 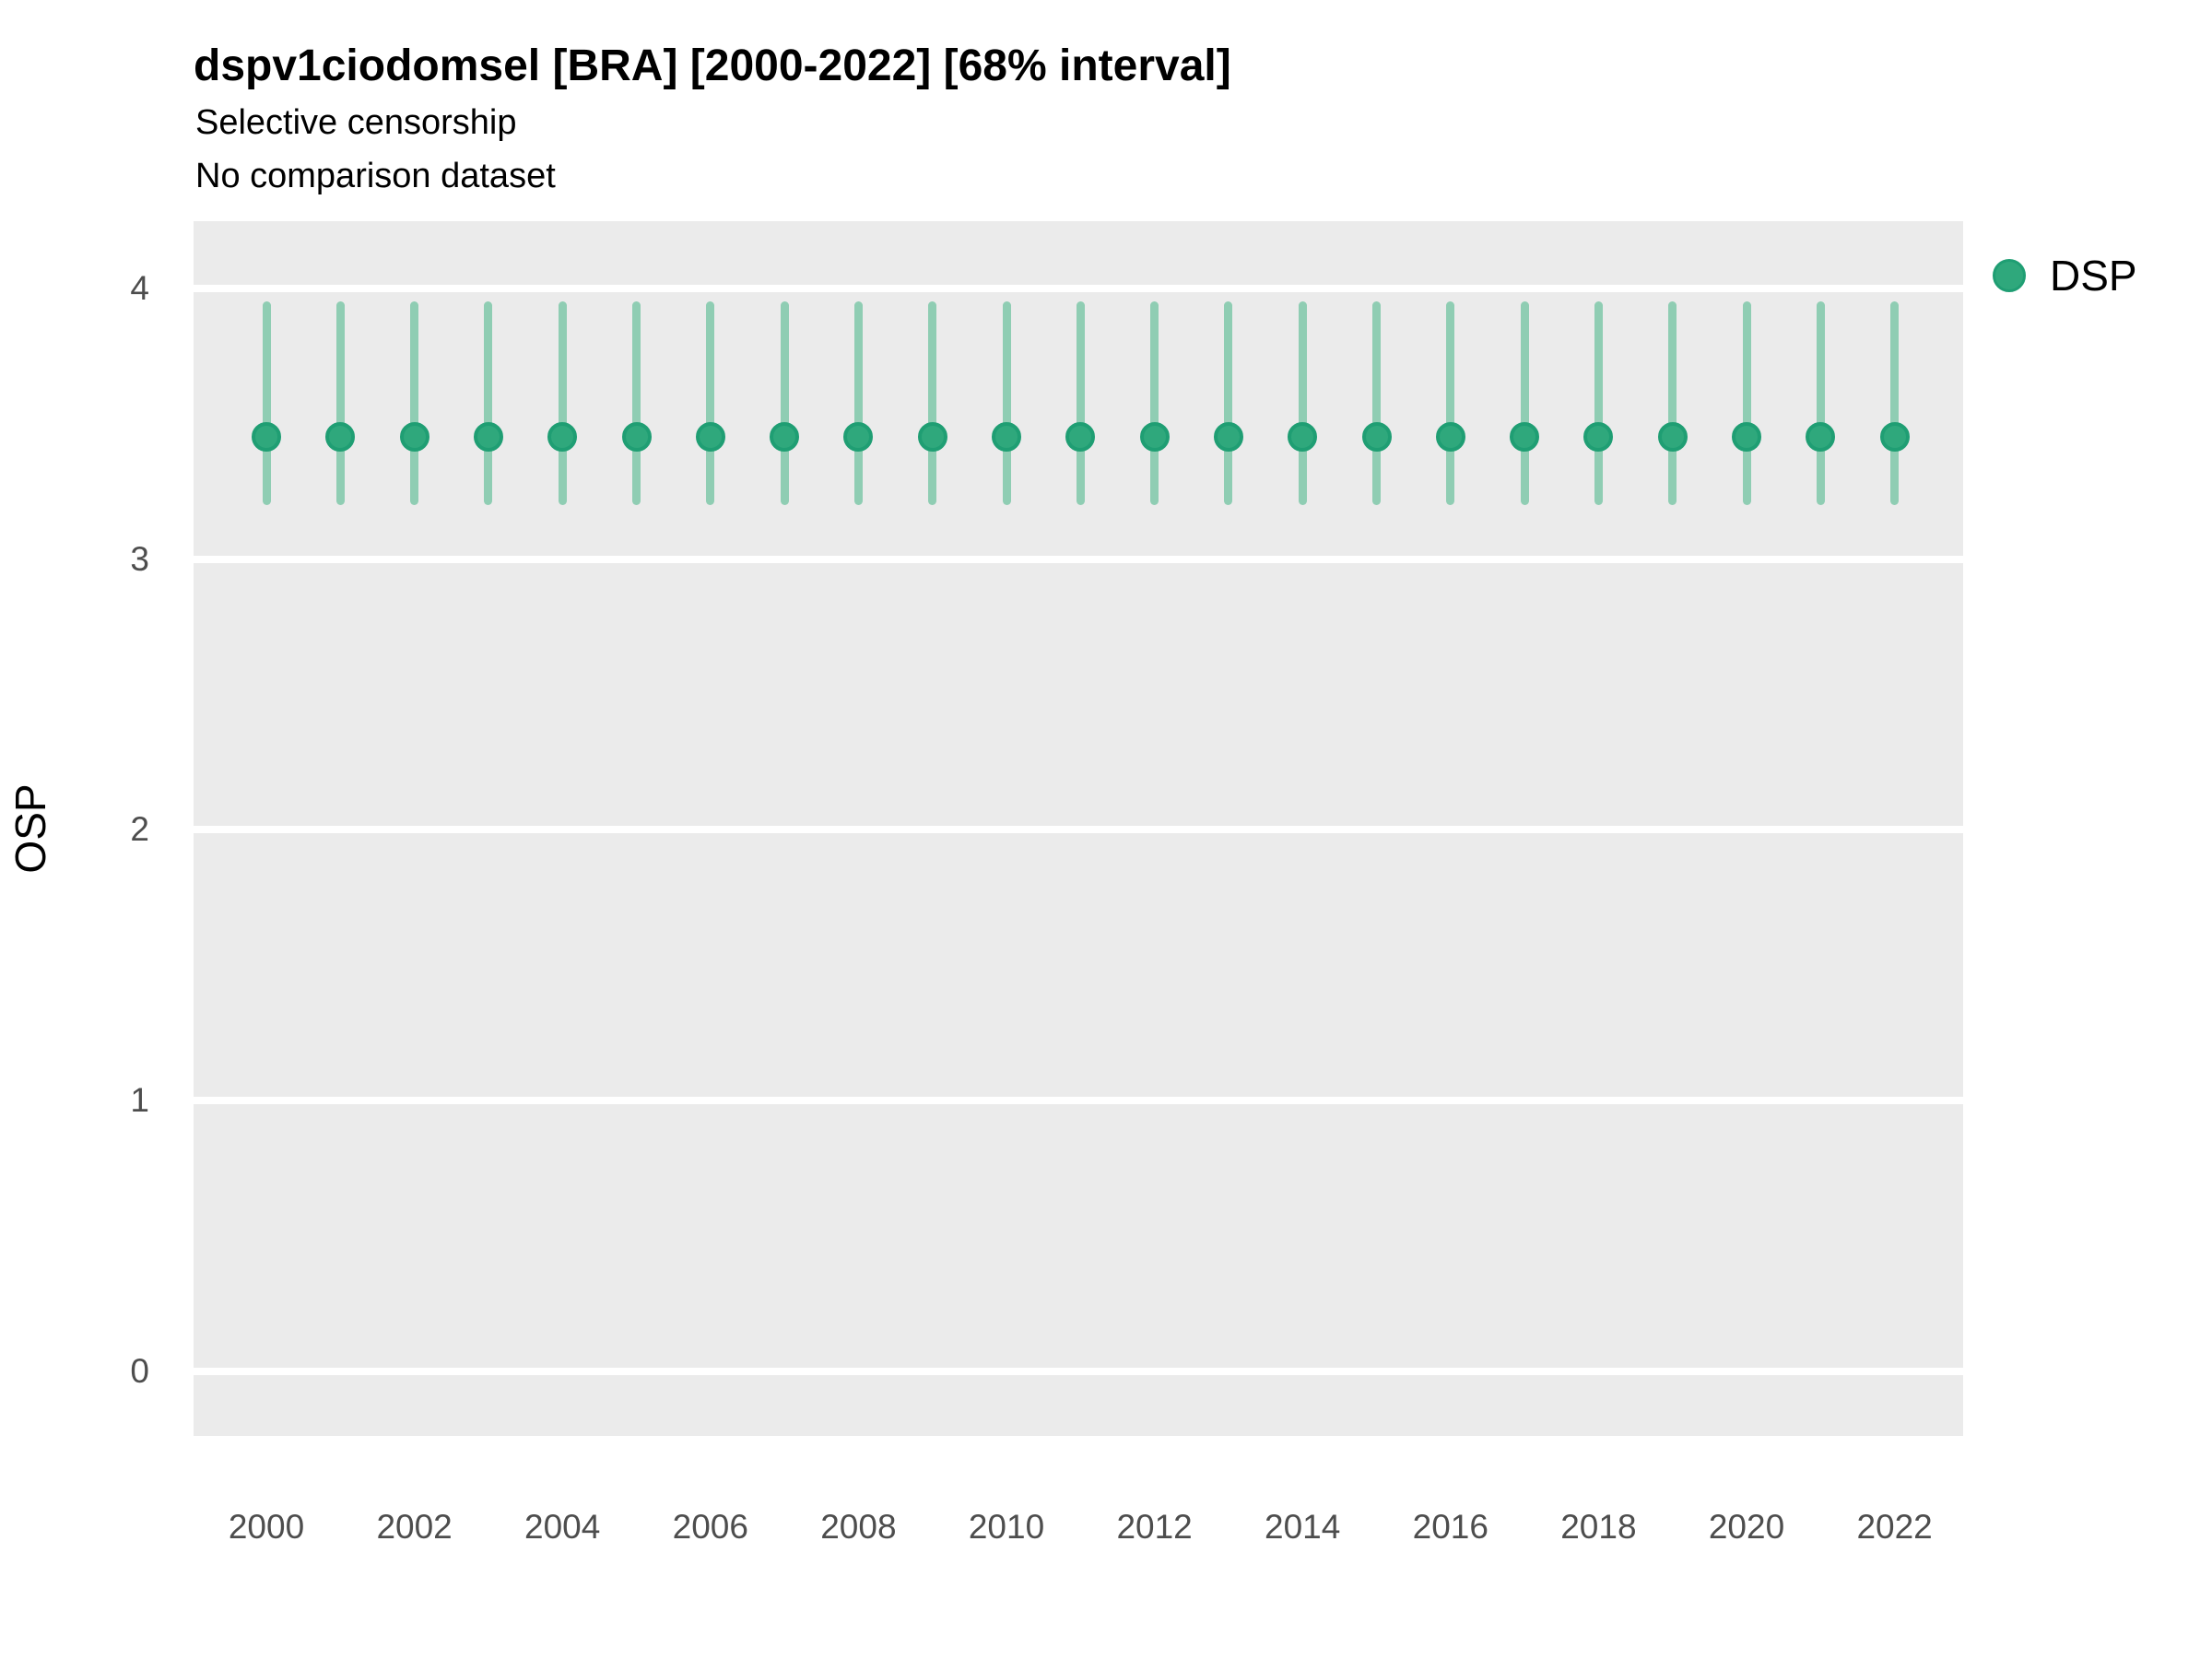 What do you see at coordinates (2093, 276) in the screenshot?
I see `legend-item-label: DSP` at bounding box center [2093, 276].